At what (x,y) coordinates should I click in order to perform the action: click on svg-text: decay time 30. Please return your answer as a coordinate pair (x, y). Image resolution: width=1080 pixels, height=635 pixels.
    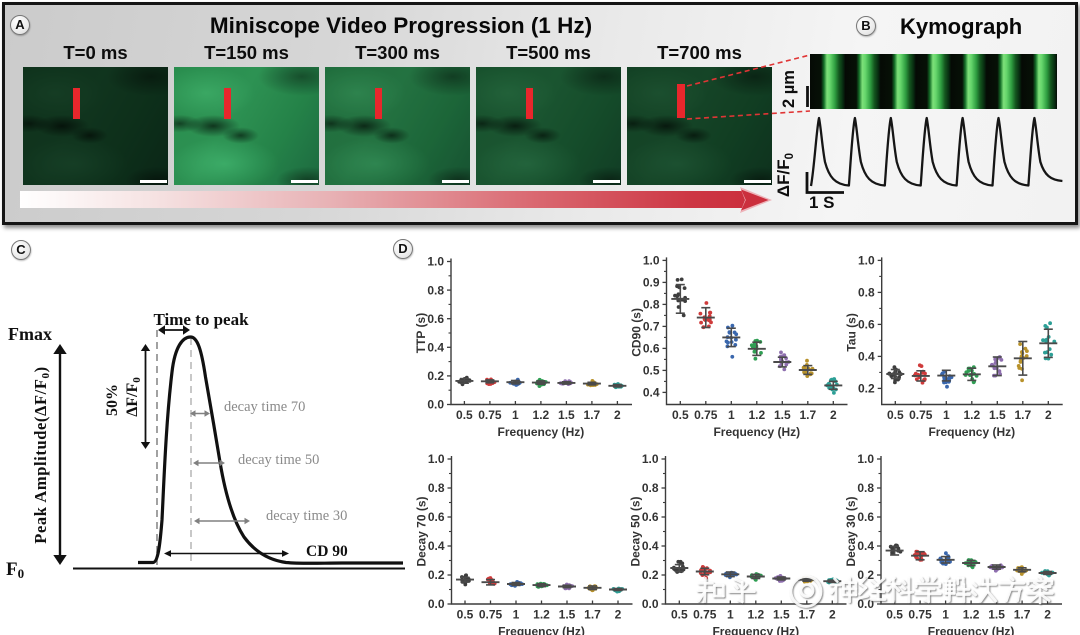
    Looking at the image, I should click on (306, 516).